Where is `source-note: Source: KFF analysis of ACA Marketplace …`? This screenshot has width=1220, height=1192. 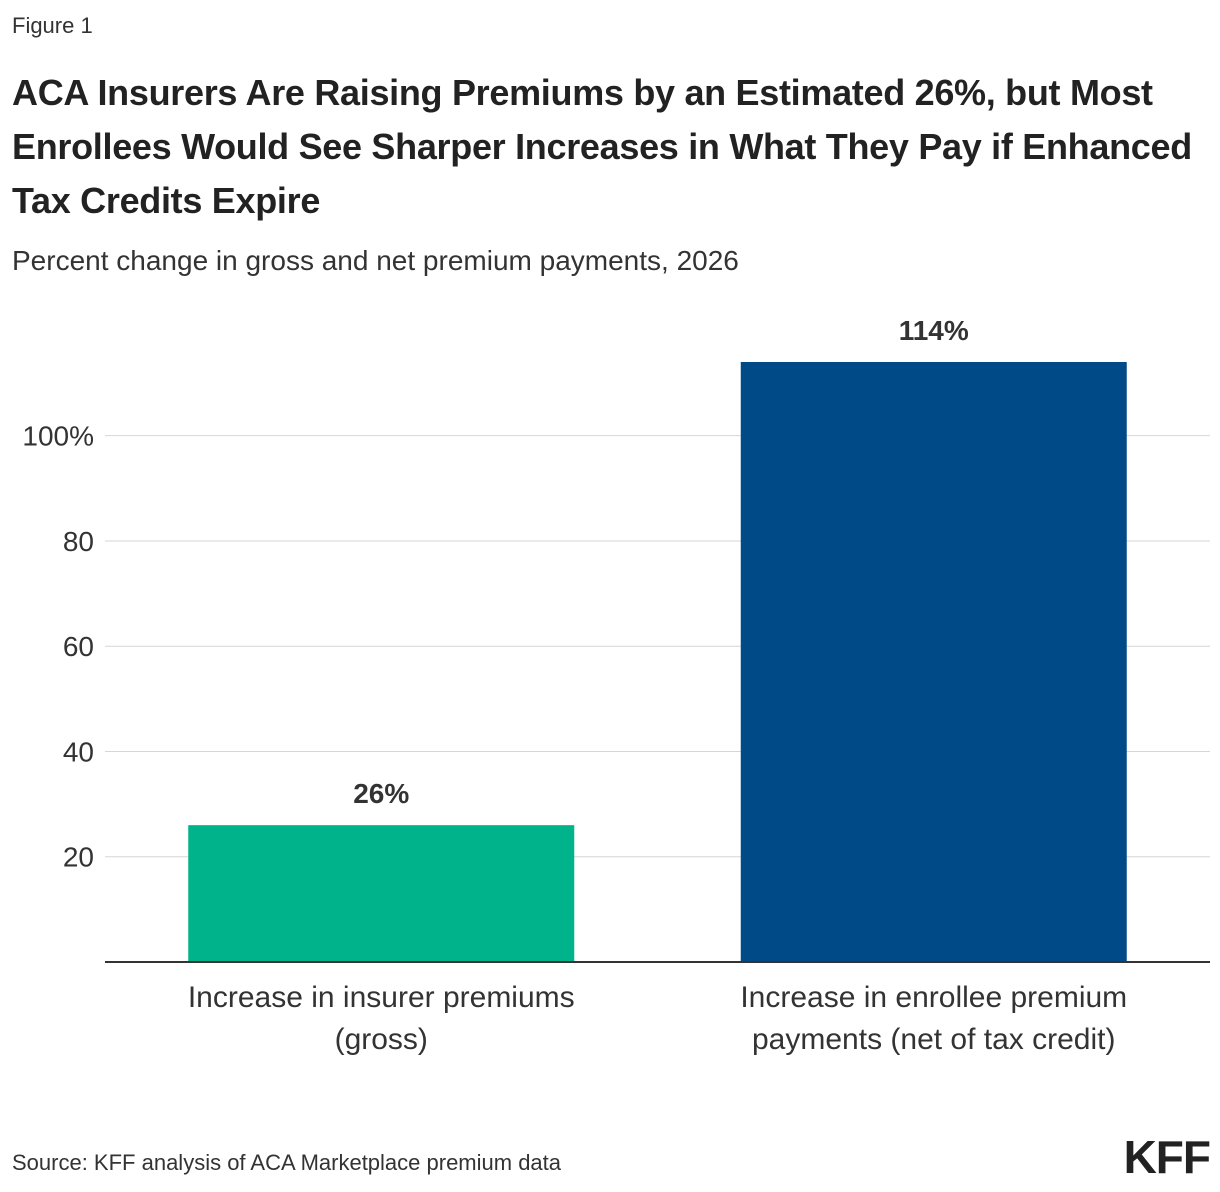
source-note: Source: KFF analysis of ACA Marketplace … is located at coordinates (287, 1162).